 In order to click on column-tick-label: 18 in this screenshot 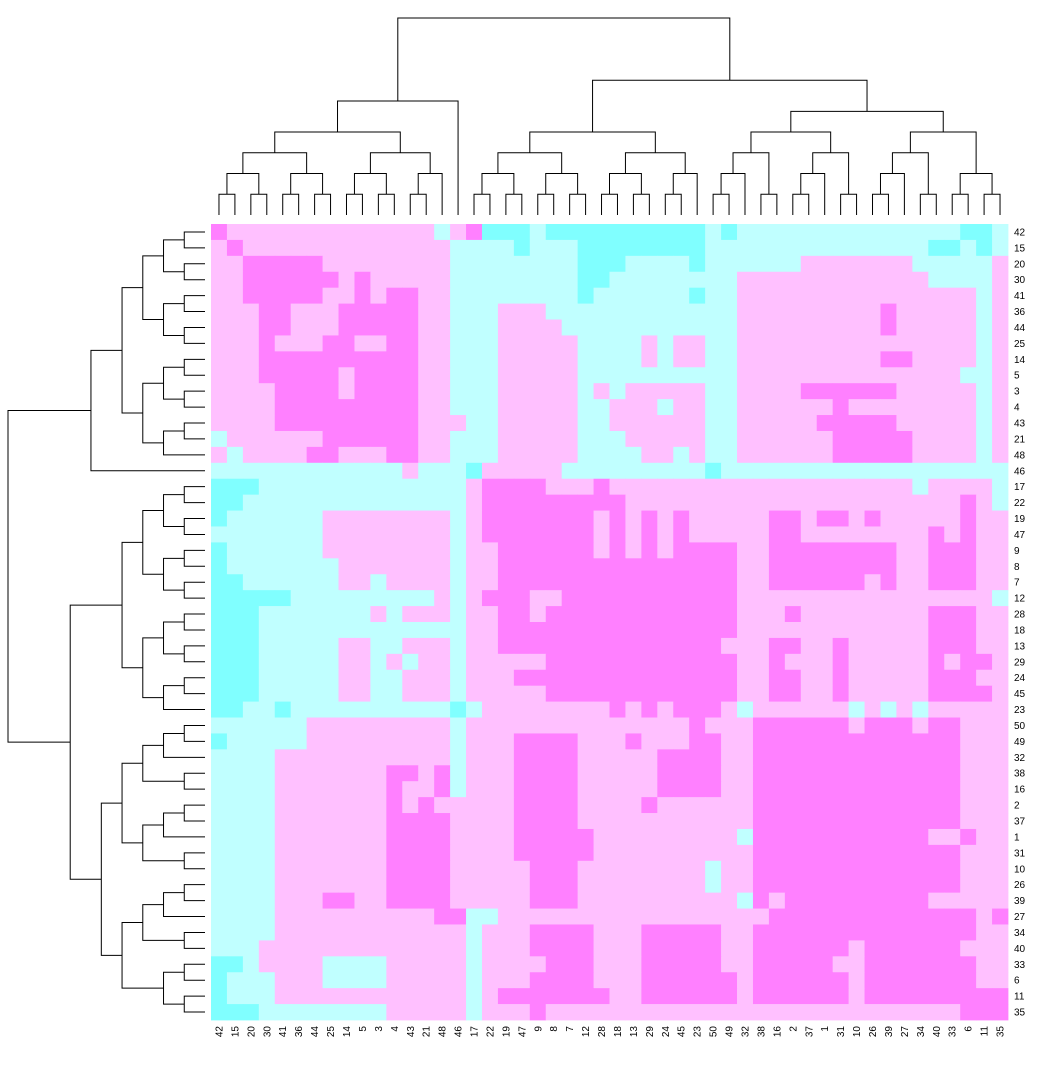, I will do `click(618, 1032)`.